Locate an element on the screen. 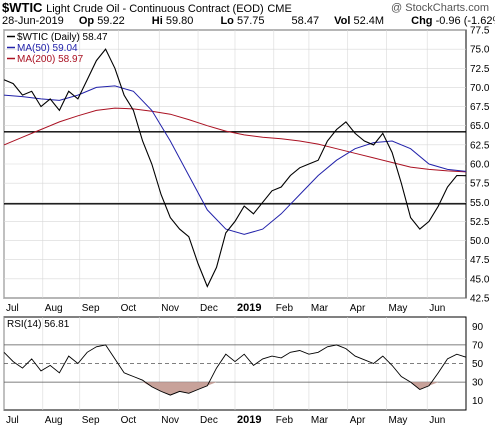 The width and height of the screenshot is (495, 430). ma200-line is located at coordinates (235, 140).